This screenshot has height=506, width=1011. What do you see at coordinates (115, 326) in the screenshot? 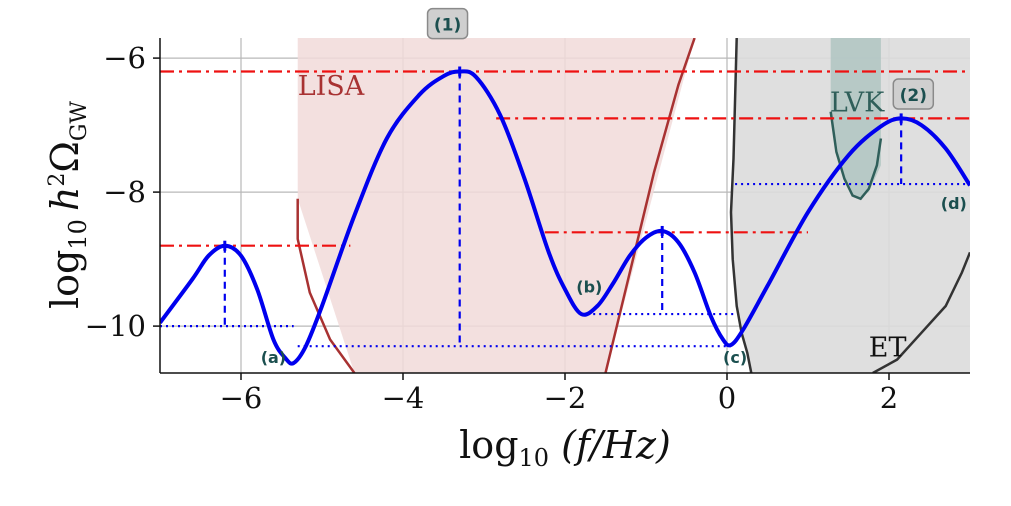
I see `y-tick-label: −10` at bounding box center [115, 326].